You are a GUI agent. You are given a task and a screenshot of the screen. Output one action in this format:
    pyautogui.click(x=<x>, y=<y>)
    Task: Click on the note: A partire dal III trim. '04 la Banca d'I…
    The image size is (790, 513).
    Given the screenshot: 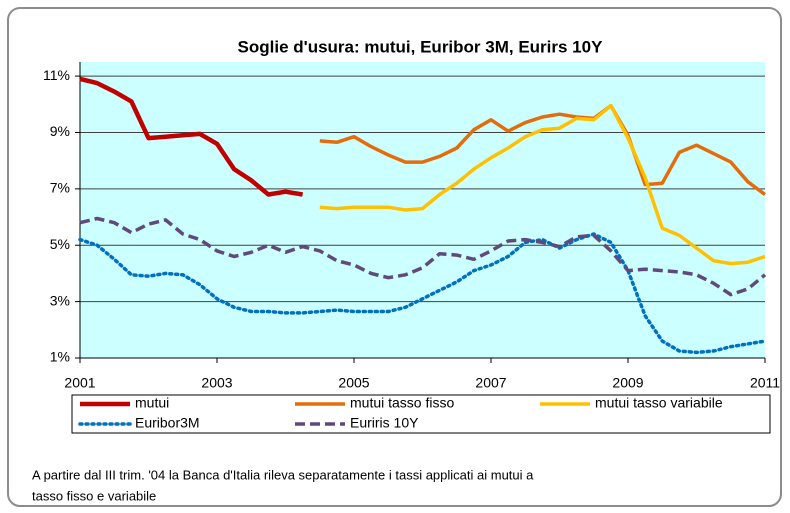 What is the action you would take?
    pyautogui.click(x=283, y=474)
    